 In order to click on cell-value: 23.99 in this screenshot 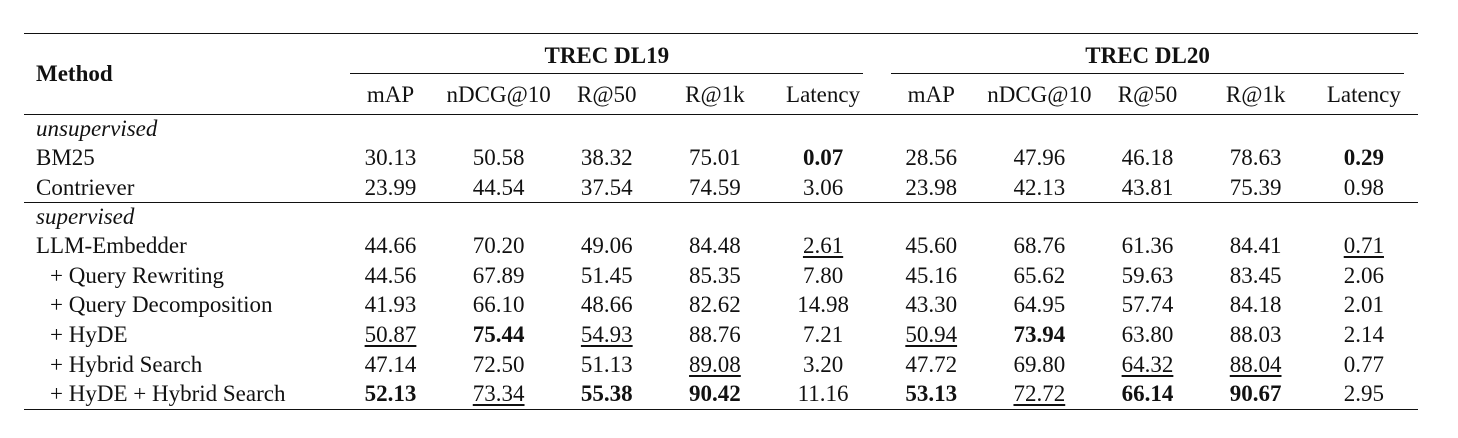, I will do `click(390, 187)`.